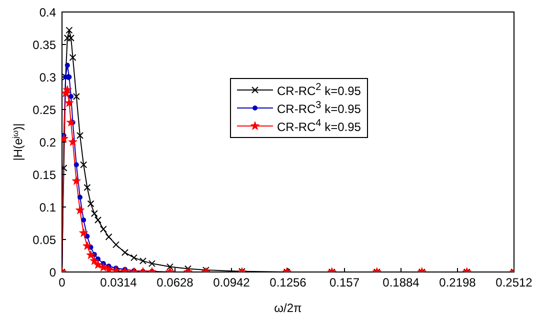 The image size is (544, 324). Describe the element at coordinates (401, 283) in the screenshot. I see `x-tick-label: 0.1884` at that location.